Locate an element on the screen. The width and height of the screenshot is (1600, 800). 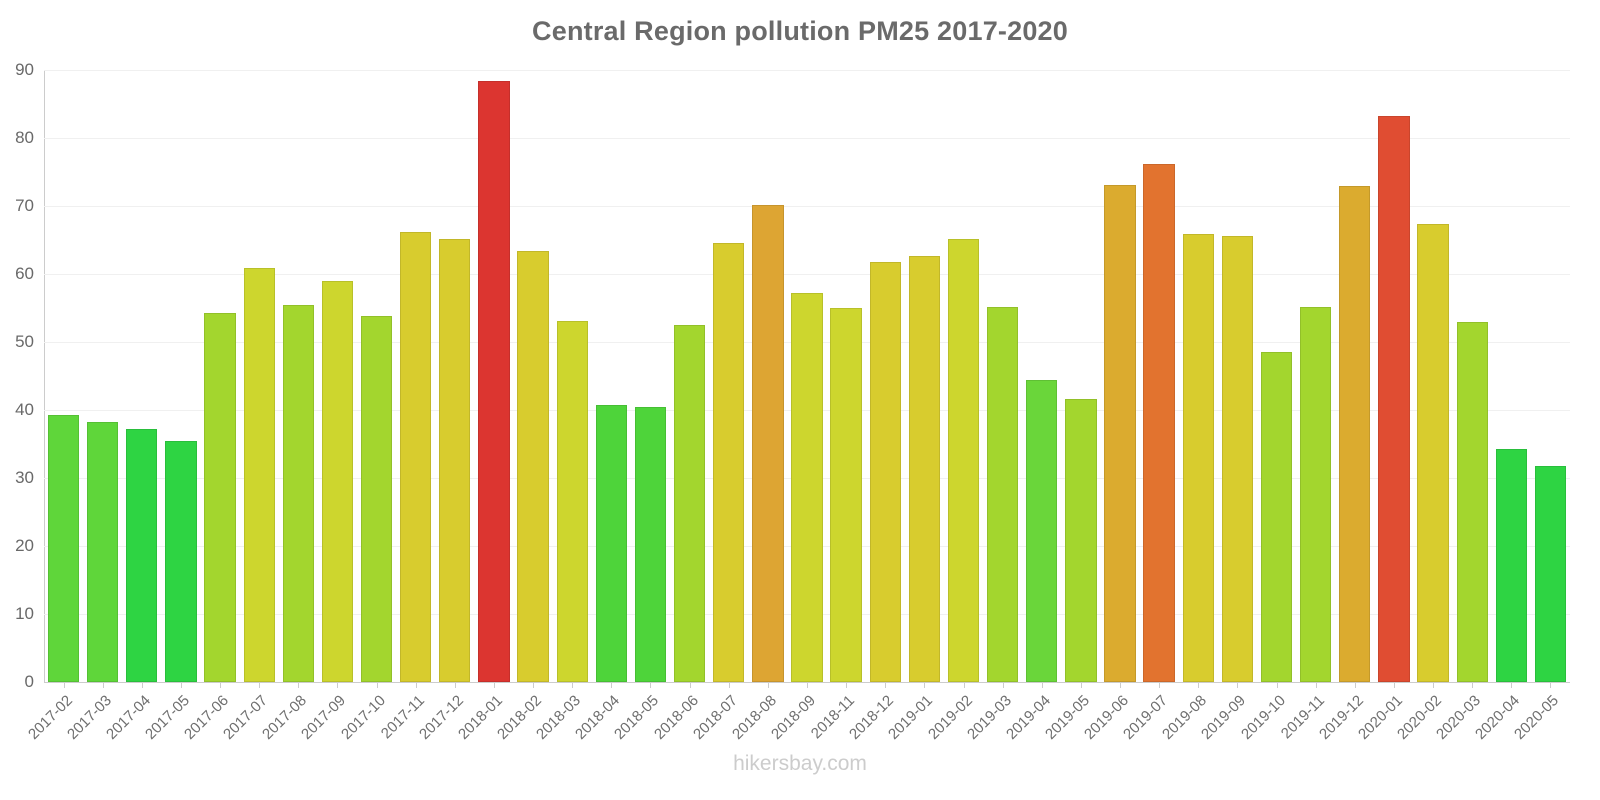
y-tick-label-70: 70 is located at coordinates (24, 205).